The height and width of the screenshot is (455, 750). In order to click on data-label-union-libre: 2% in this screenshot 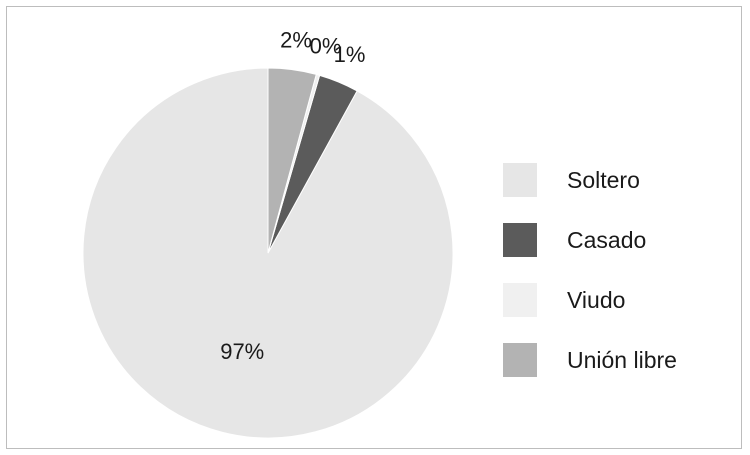, I will do `click(296, 40)`.